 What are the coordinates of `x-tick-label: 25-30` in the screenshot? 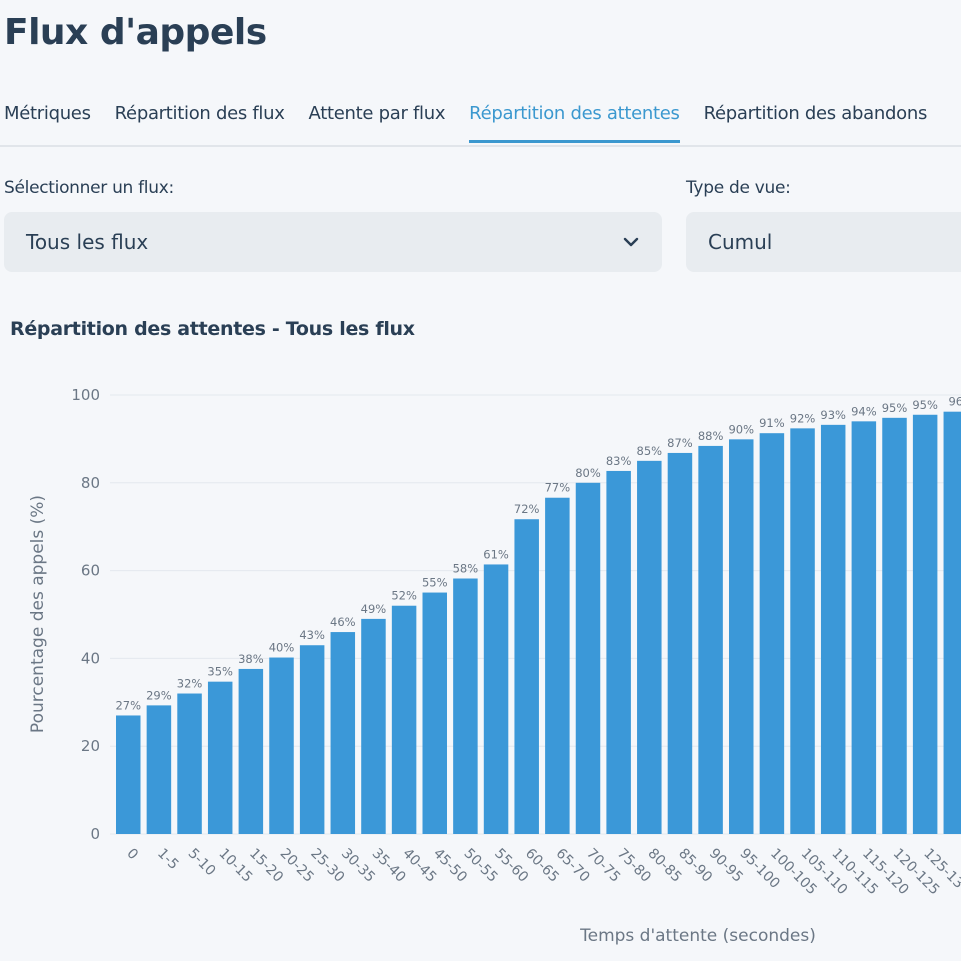 It's located at (327, 866).